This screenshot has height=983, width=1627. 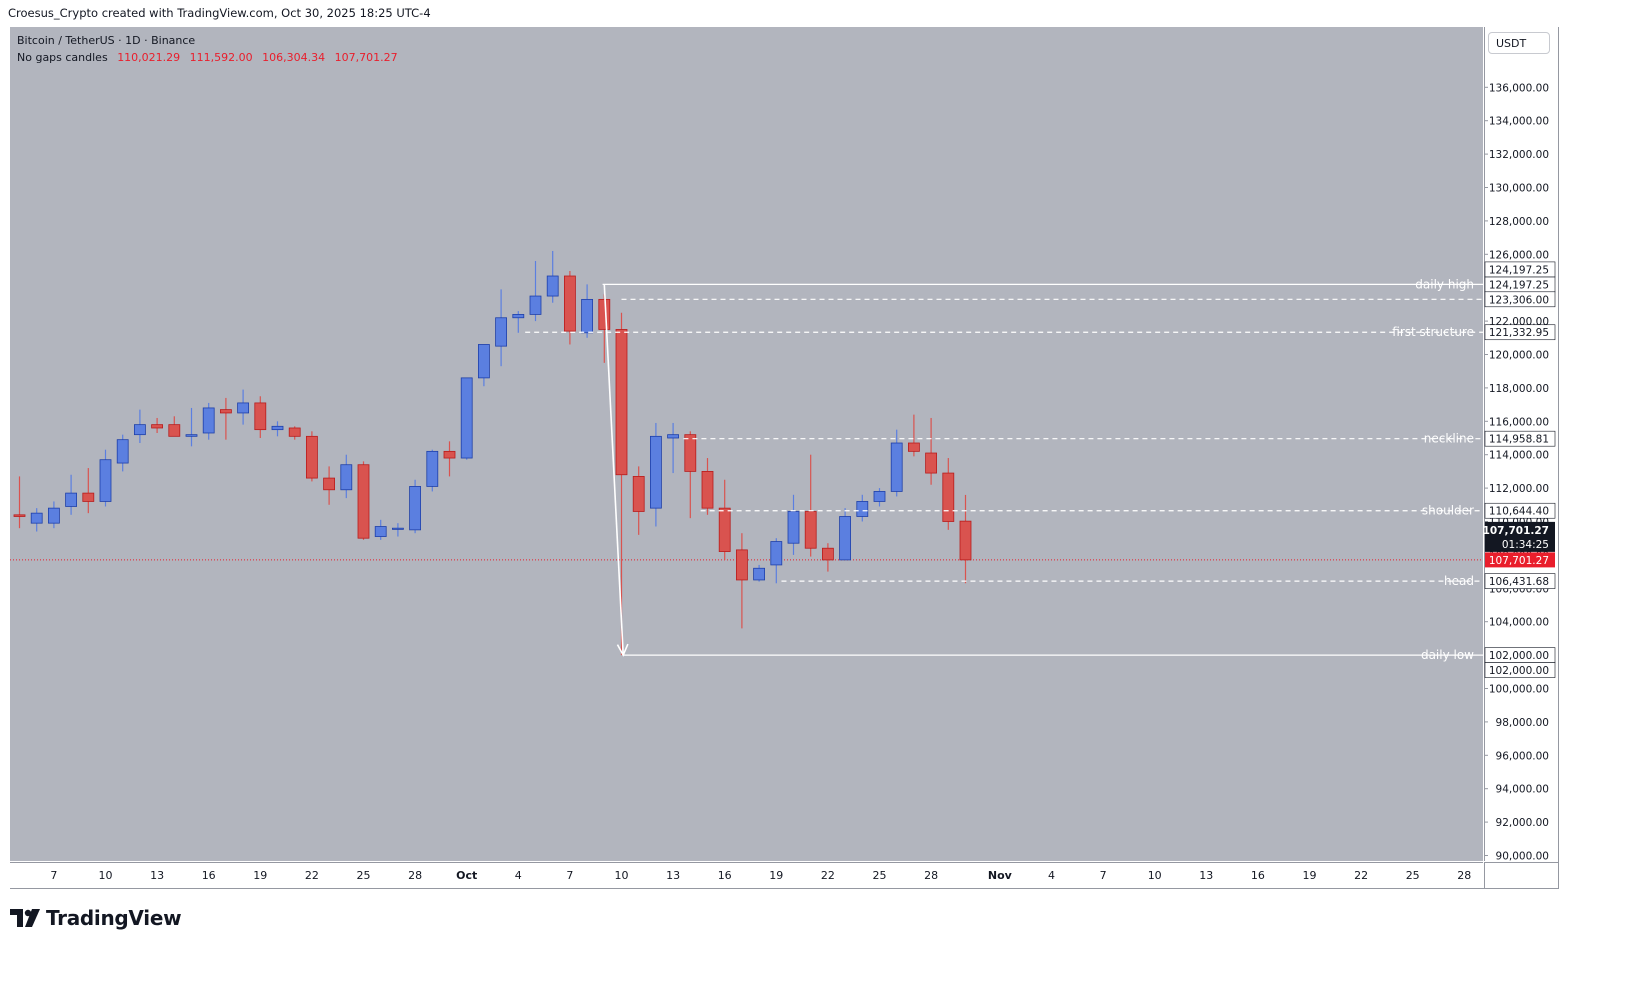 I want to click on y-tick-label: 118,000.00, so click(x=1519, y=389).